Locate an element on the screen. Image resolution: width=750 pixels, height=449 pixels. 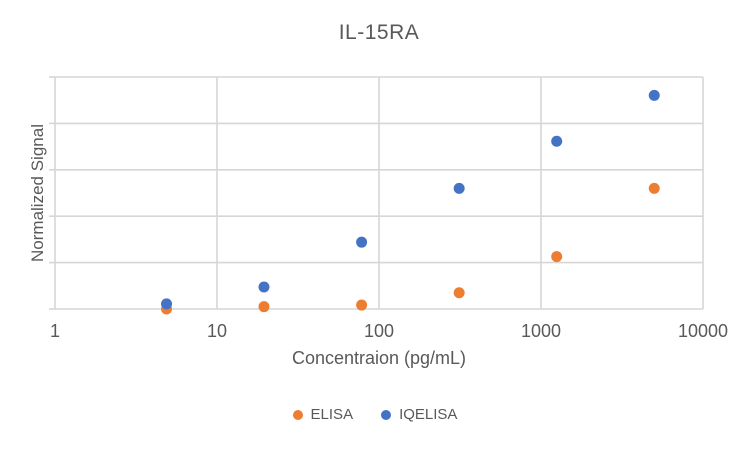
legend-item-iqelisa: IQELISA is located at coordinates (419, 414).